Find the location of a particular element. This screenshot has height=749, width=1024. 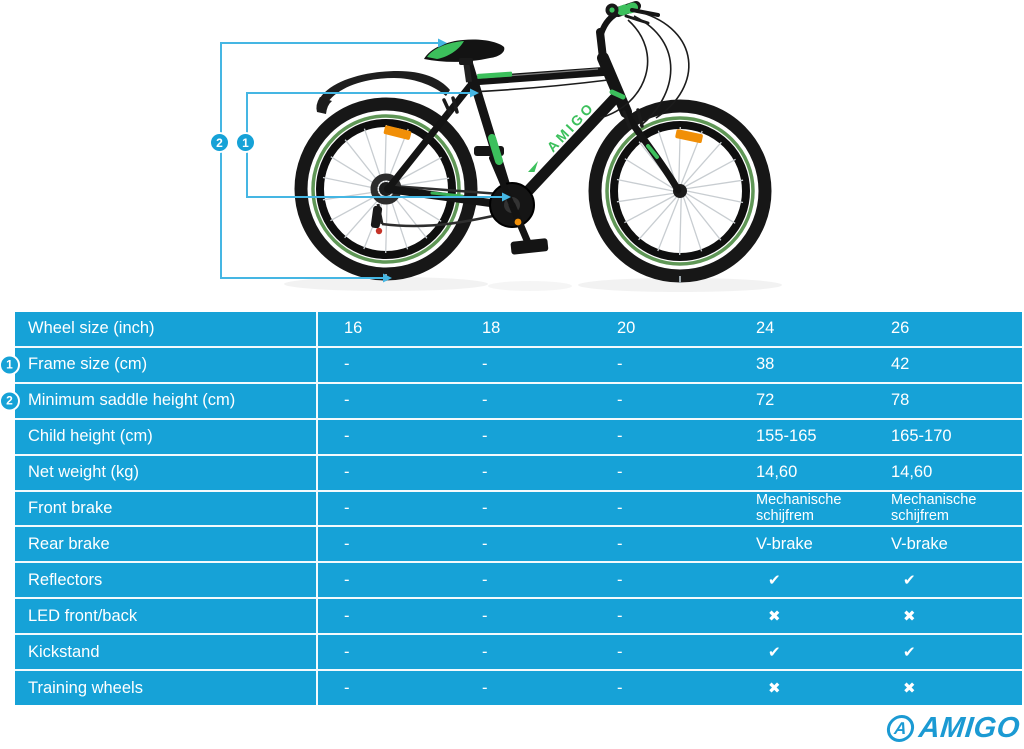

cell-value: 38 is located at coordinates (765, 364).